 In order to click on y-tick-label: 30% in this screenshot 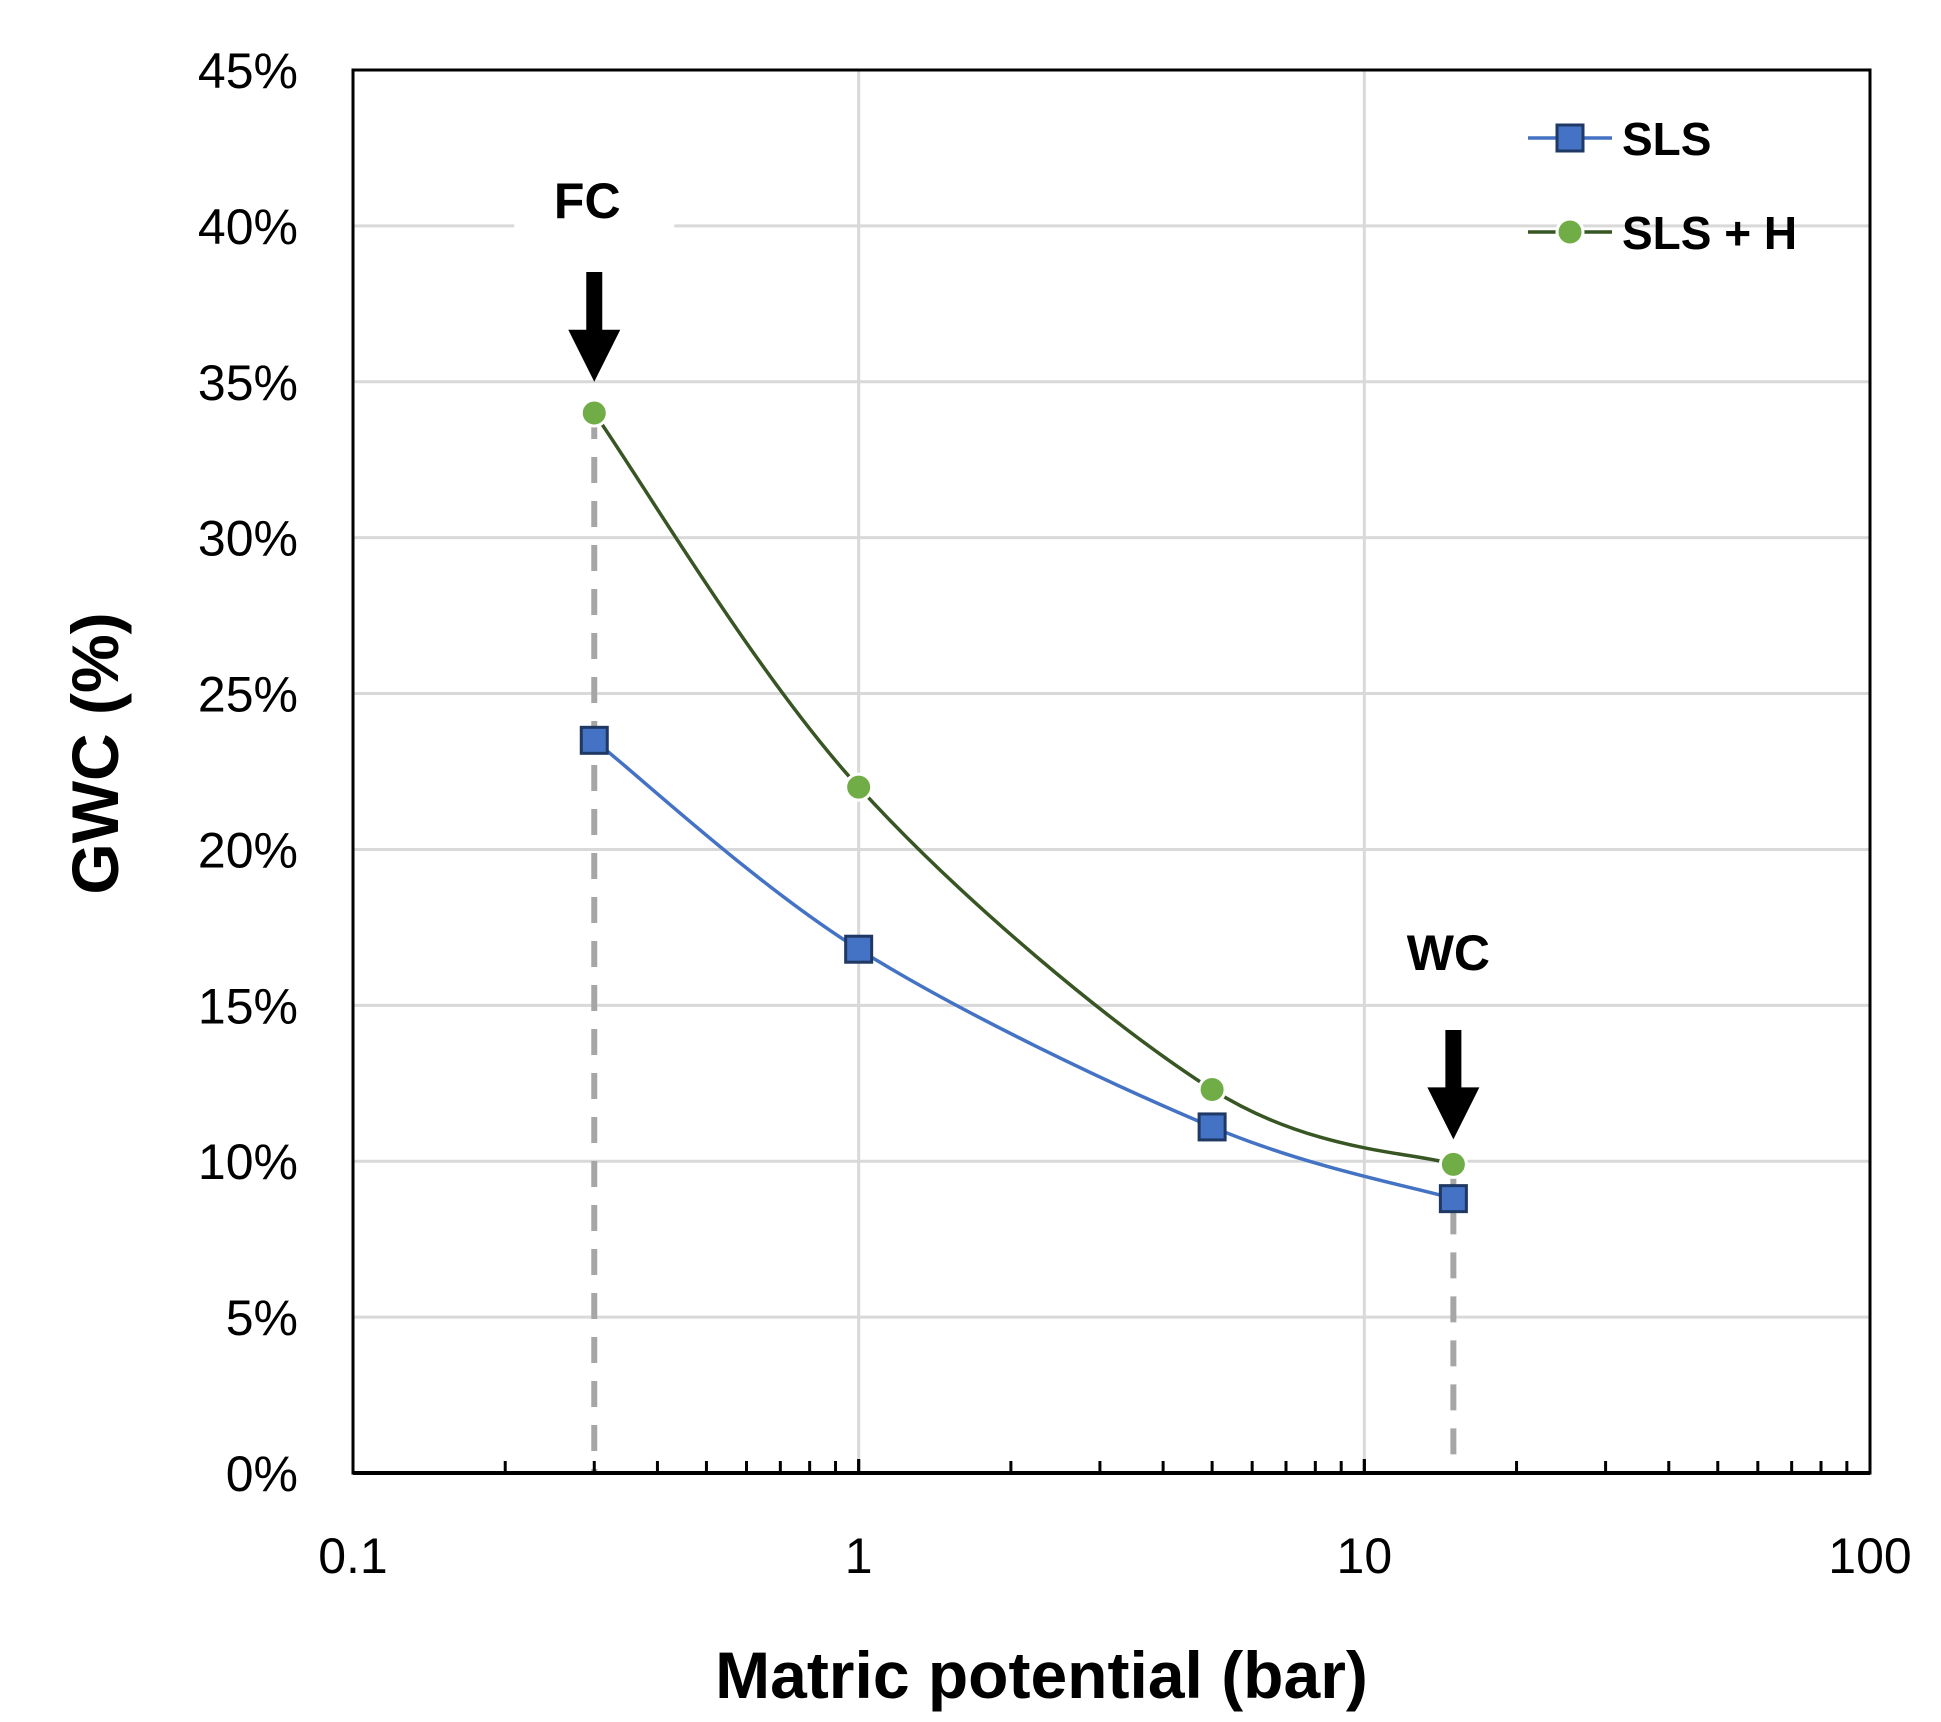, I will do `click(248, 539)`.